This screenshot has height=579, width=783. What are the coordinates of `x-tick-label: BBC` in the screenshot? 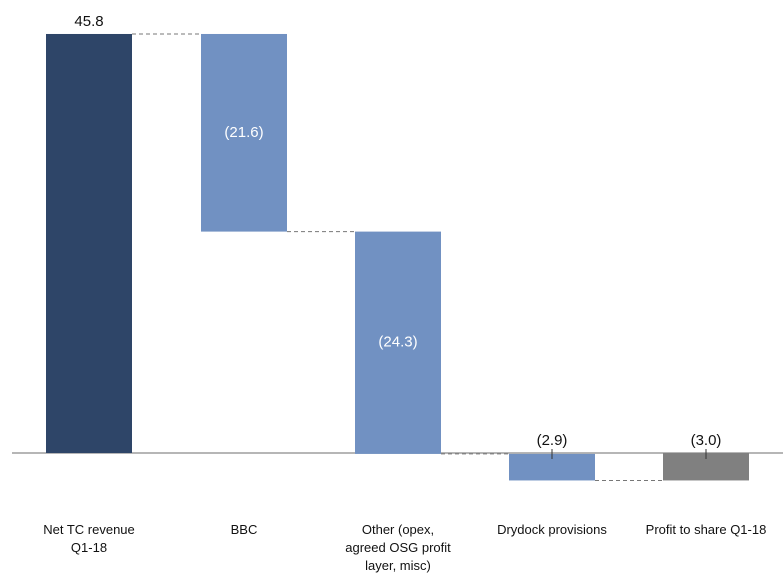 It's located at (244, 529).